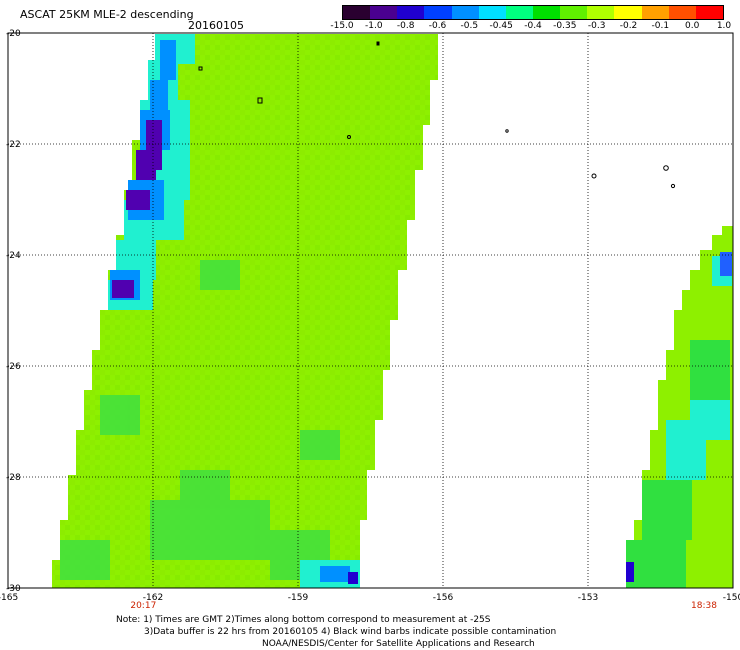 The image size is (740, 650). I want to click on x-tick-label: -153, so click(588, 598).